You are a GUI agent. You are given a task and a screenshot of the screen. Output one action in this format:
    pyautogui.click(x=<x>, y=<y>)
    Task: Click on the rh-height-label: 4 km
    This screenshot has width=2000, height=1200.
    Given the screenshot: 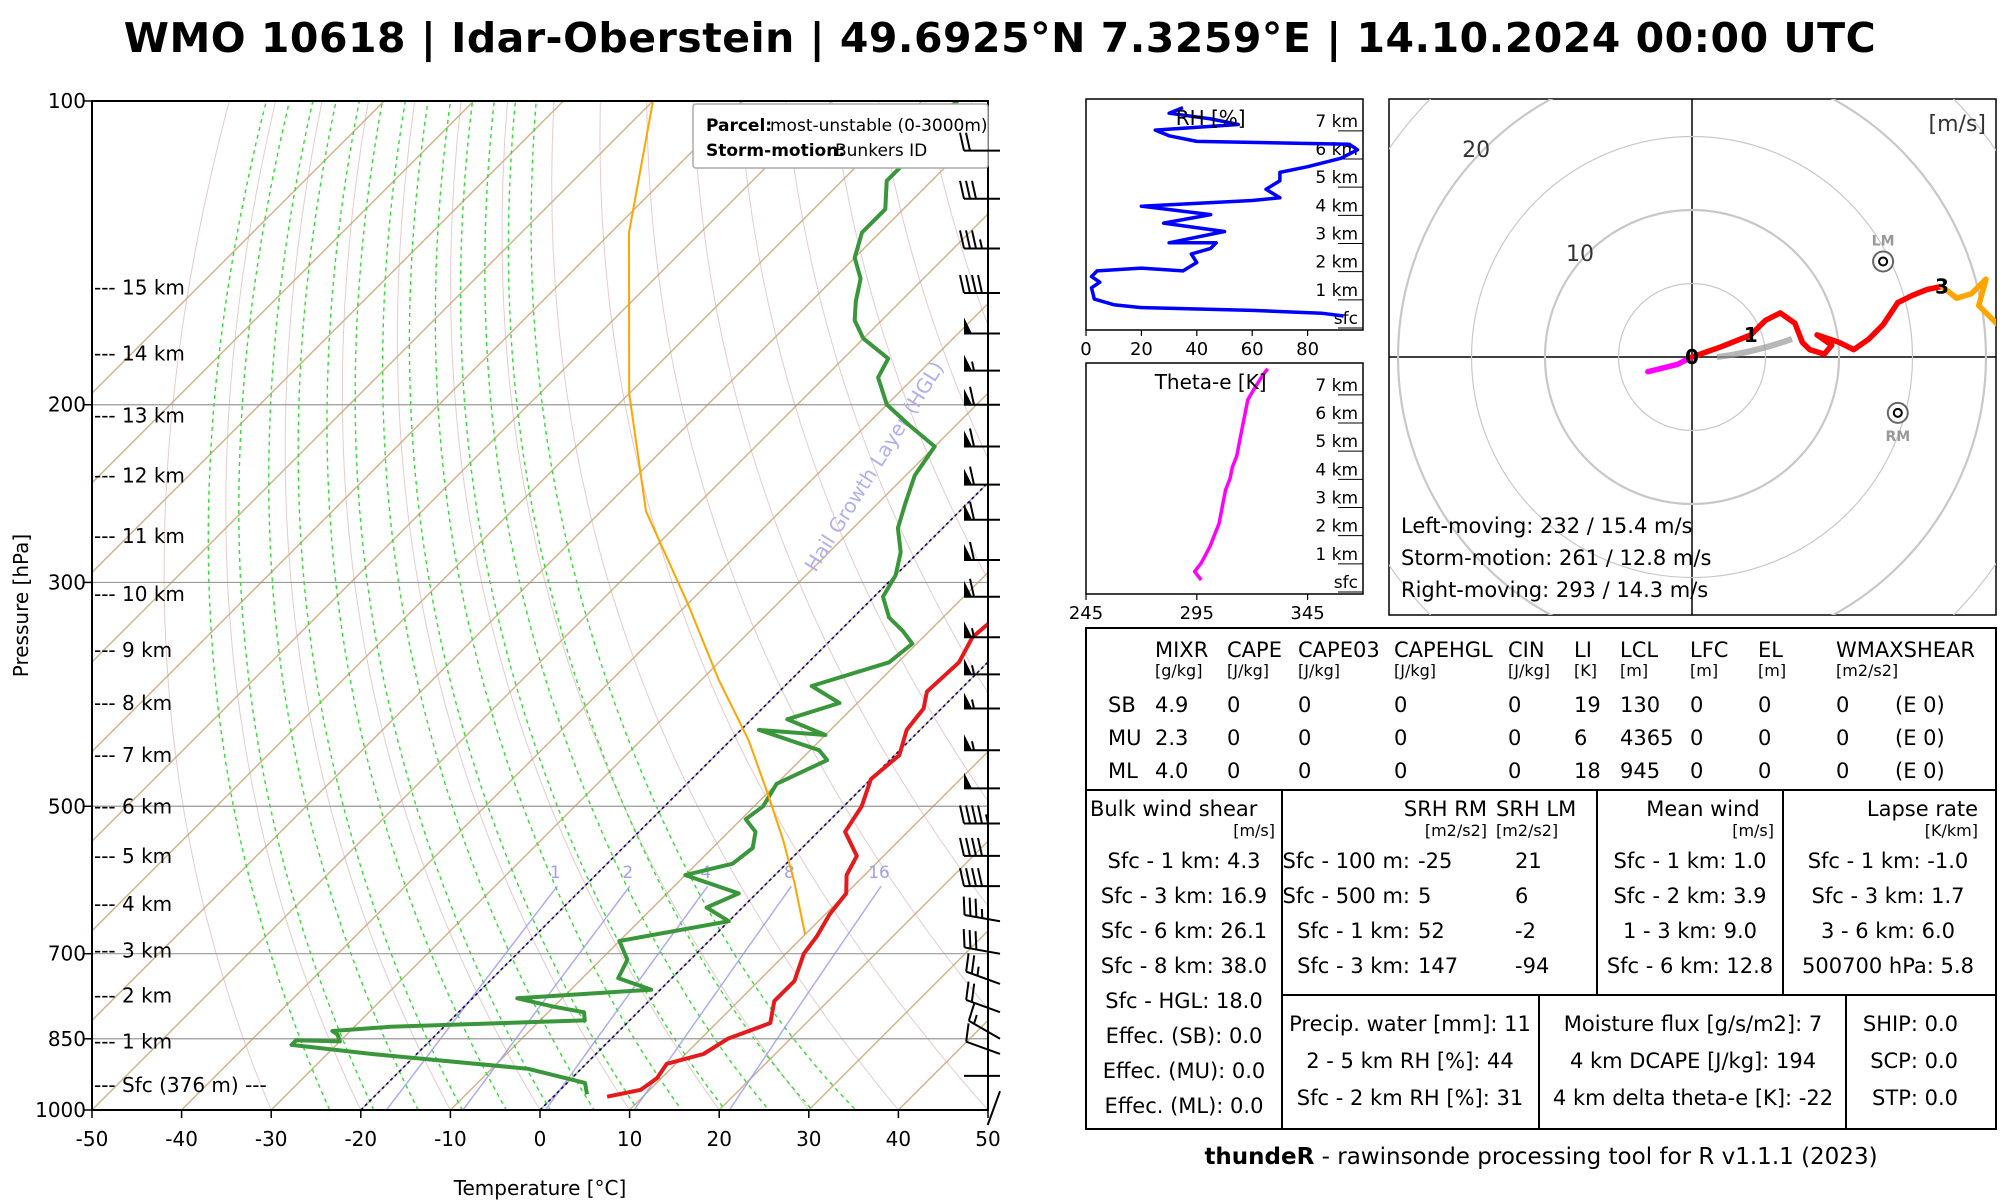 What is the action you would take?
    pyautogui.click(x=1336, y=206)
    